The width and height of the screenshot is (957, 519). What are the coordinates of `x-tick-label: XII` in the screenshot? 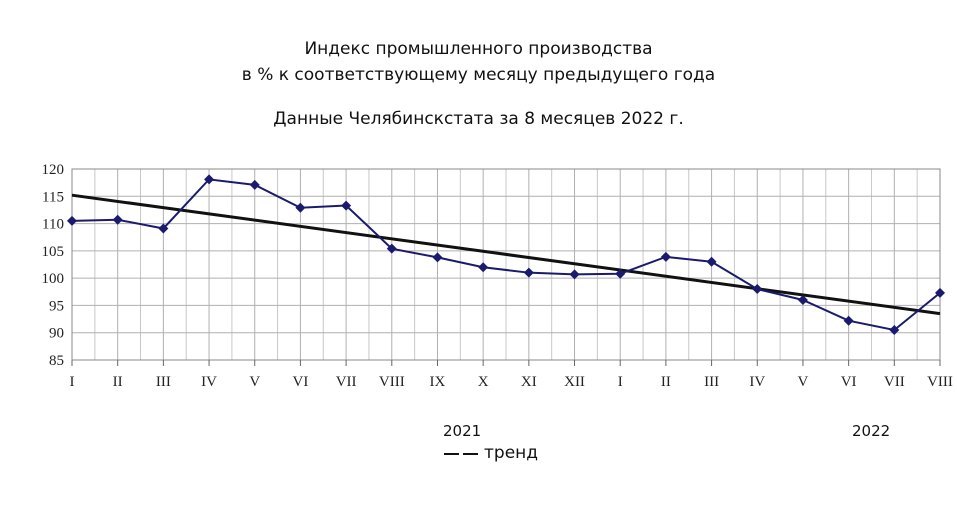 It's located at (574, 382).